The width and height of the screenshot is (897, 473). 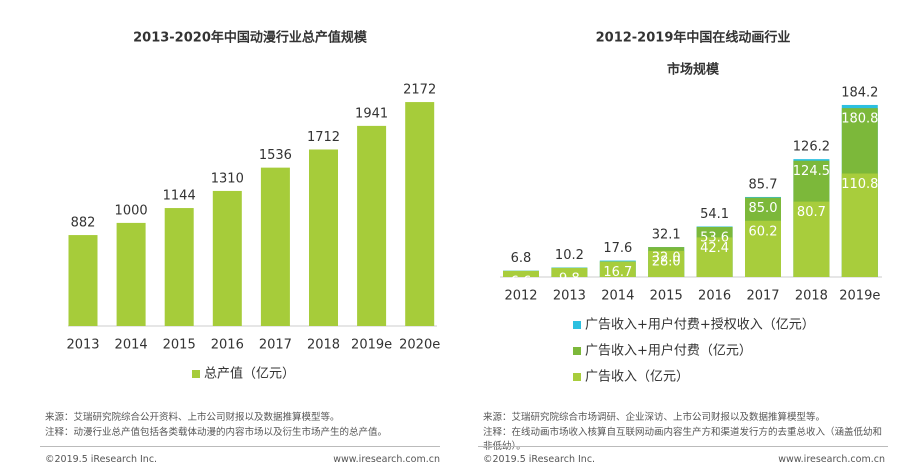 What do you see at coordinates (714, 248) in the screenshot?
I see `value-label: 42.4` at bounding box center [714, 248].